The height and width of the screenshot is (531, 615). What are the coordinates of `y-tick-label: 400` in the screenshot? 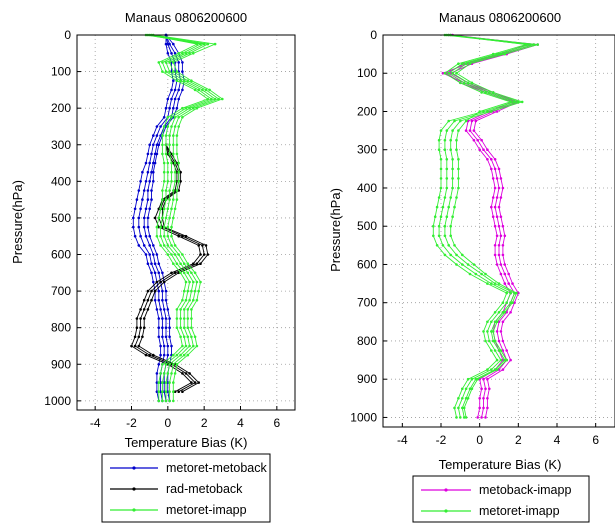 It's located at (61, 181).